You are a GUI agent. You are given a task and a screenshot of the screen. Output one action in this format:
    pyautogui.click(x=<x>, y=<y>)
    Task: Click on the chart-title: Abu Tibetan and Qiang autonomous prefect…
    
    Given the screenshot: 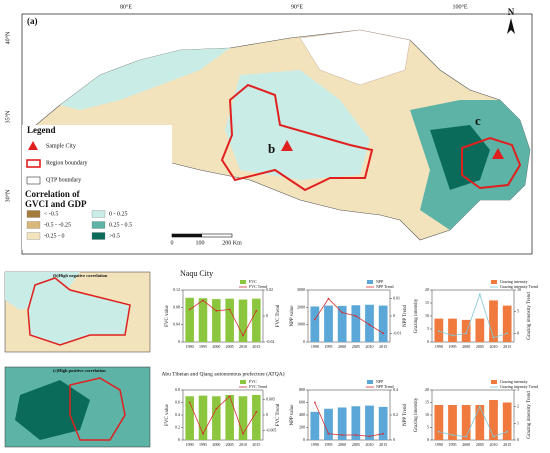 What is the action you would take?
    pyautogui.click(x=222, y=373)
    